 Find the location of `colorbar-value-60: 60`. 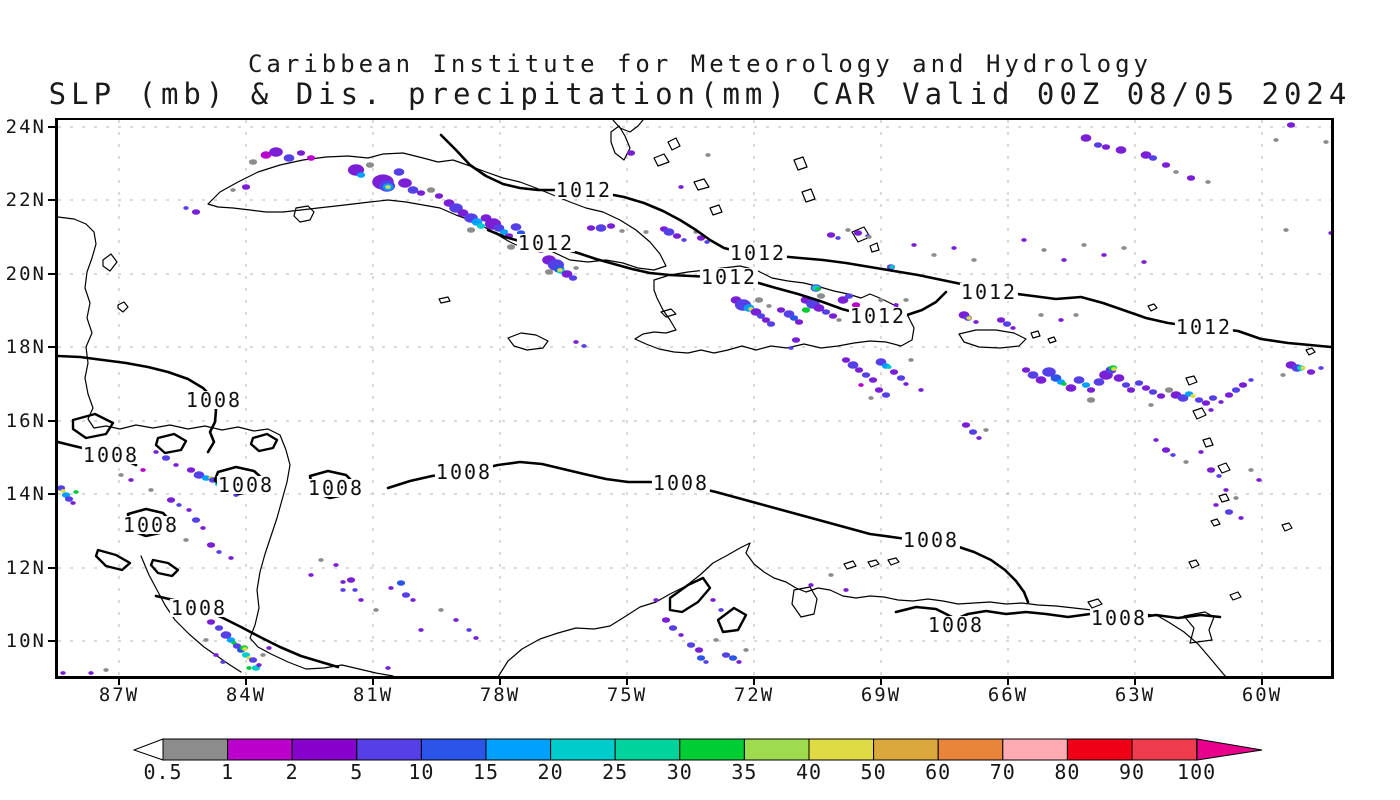

colorbar-value-60: 60 is located at coordinates (938, 772).